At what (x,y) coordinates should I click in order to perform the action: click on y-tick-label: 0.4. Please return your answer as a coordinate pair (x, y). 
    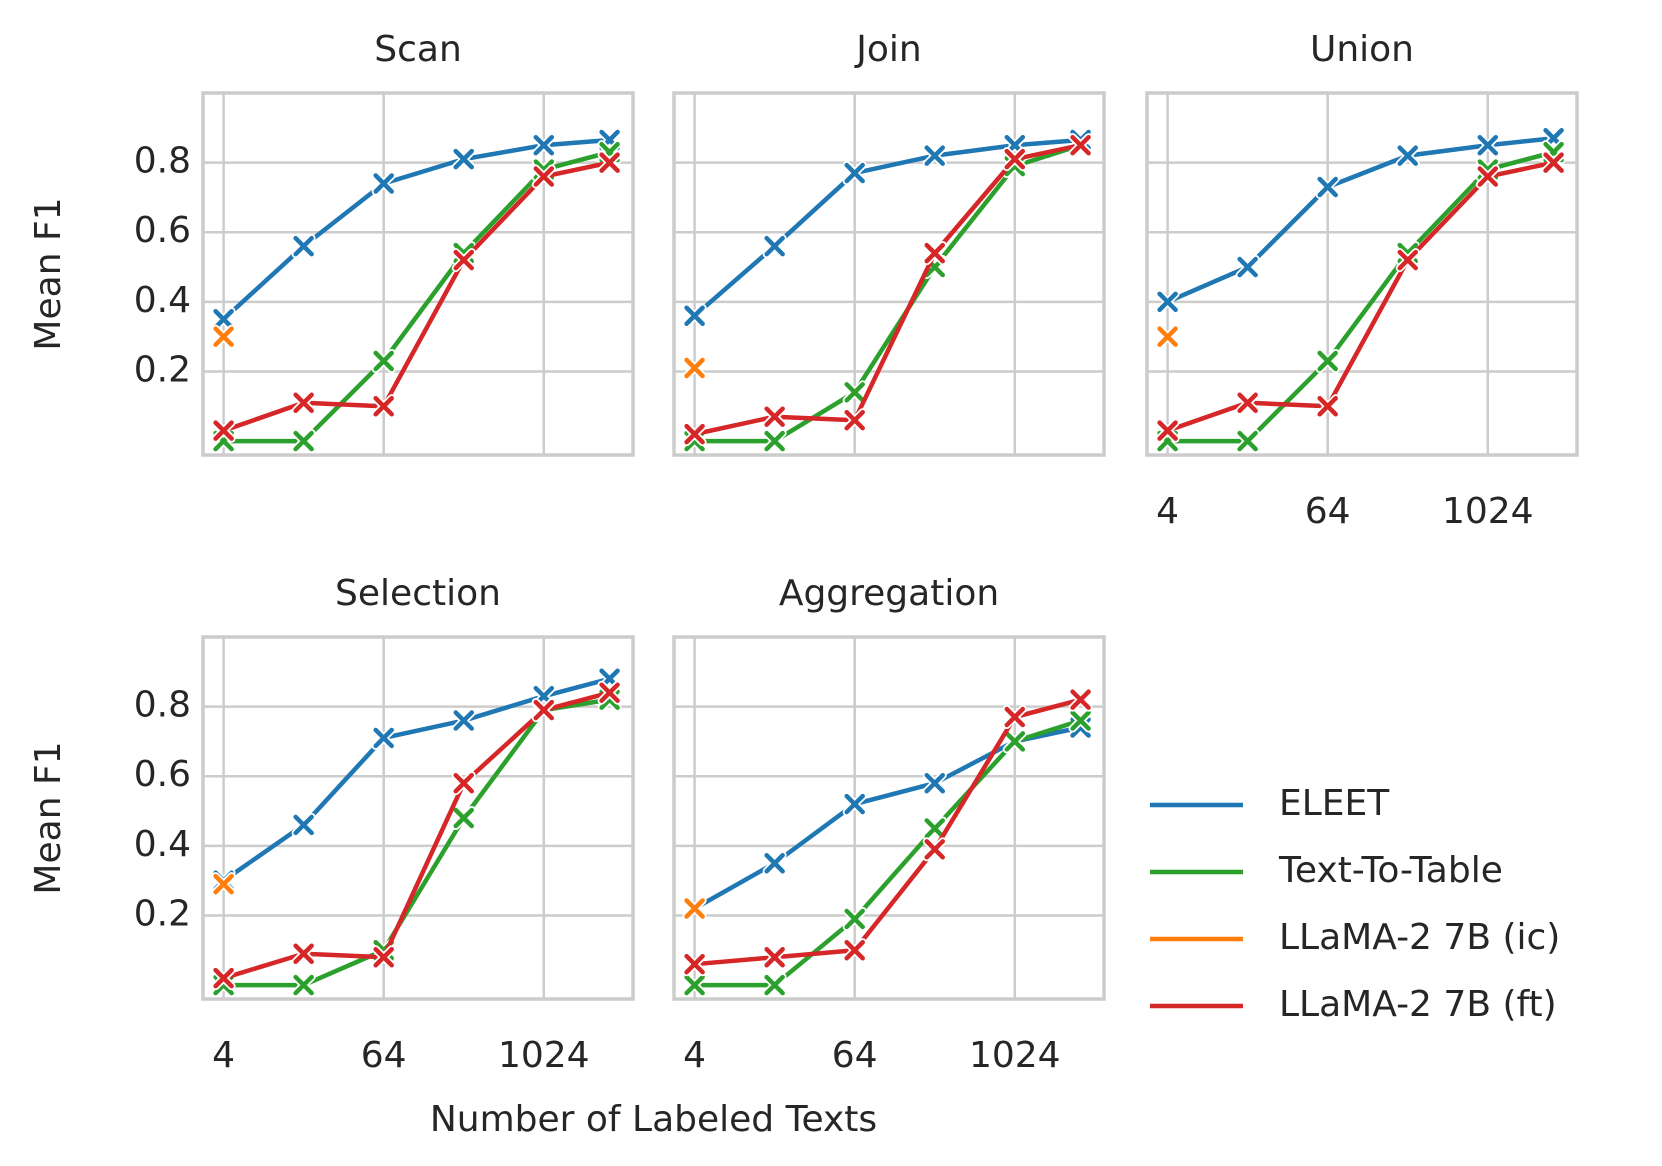
    Looking at the image, I should click on (162, 300).